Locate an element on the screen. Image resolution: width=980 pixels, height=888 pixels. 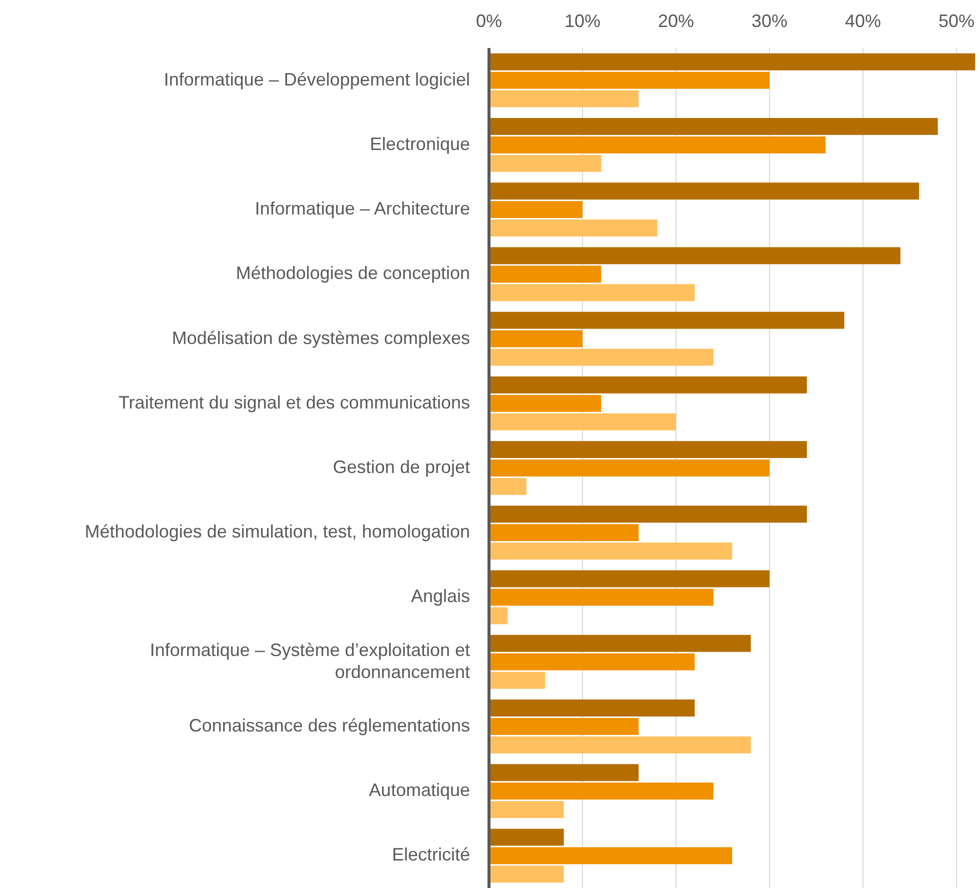
x-tick-label: 0% is located at coordinates (489, 21).